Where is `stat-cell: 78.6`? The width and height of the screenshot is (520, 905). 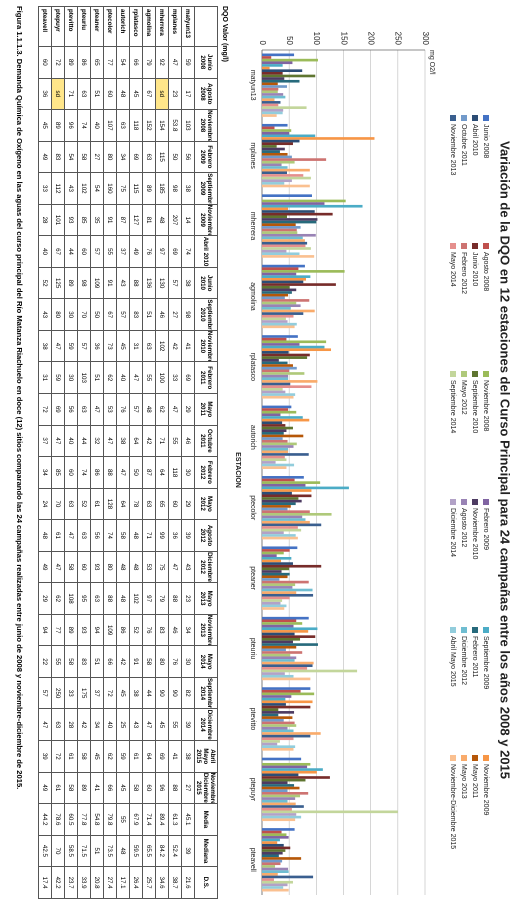
stat-cell: 78.6 is located at coordinates (58, 819).